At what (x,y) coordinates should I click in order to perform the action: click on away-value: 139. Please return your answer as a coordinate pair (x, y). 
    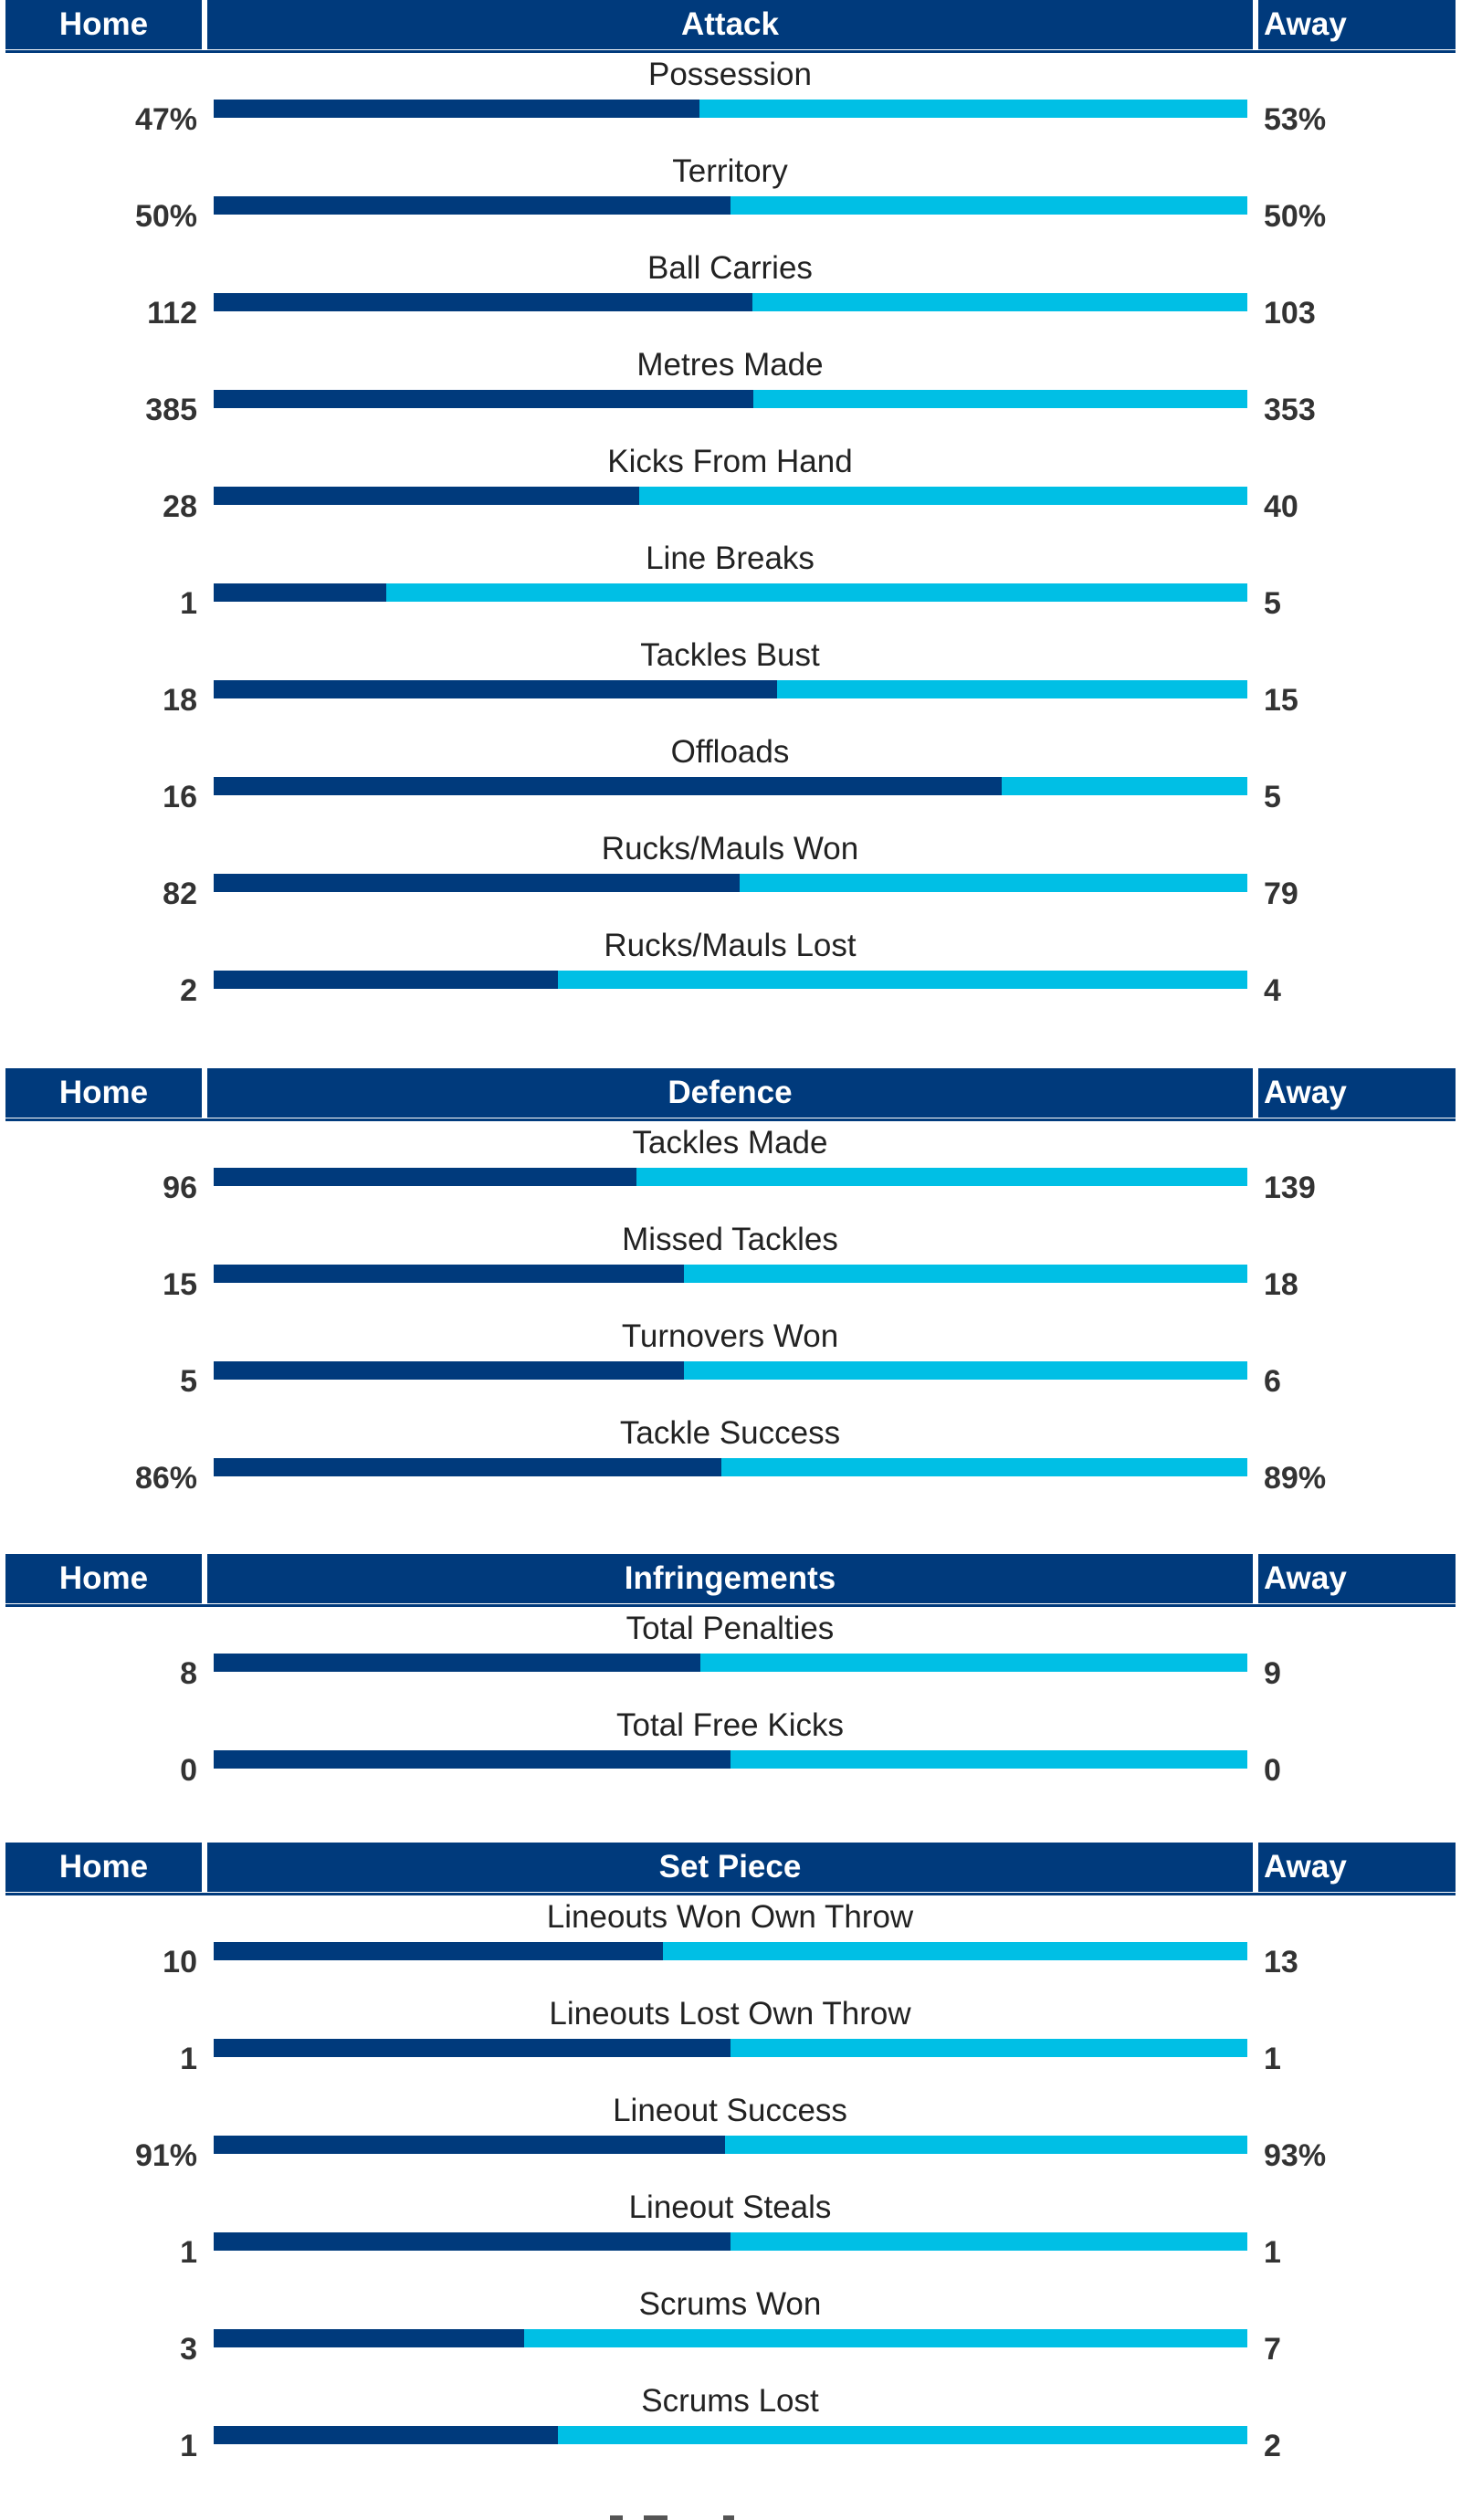
    Looking at the image, I should click on (1290, 1188).